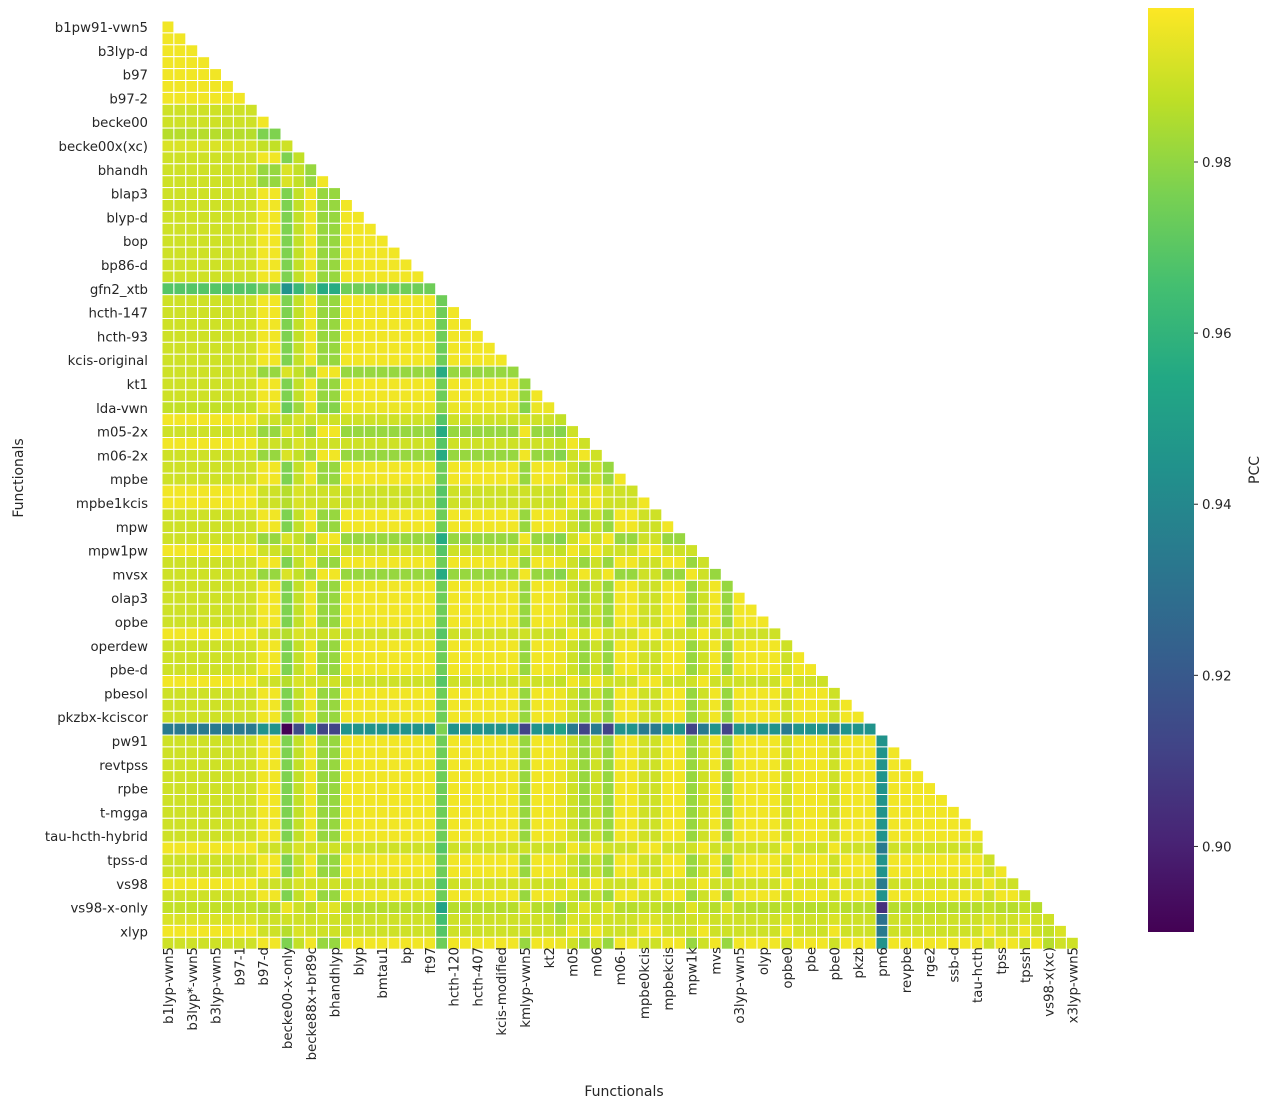 The height and width of the screenshot is (1113, 1272). Describe the element at coordinates (134, 932) in the screenshot. I see `y-tick-label: xlyp` at that location.